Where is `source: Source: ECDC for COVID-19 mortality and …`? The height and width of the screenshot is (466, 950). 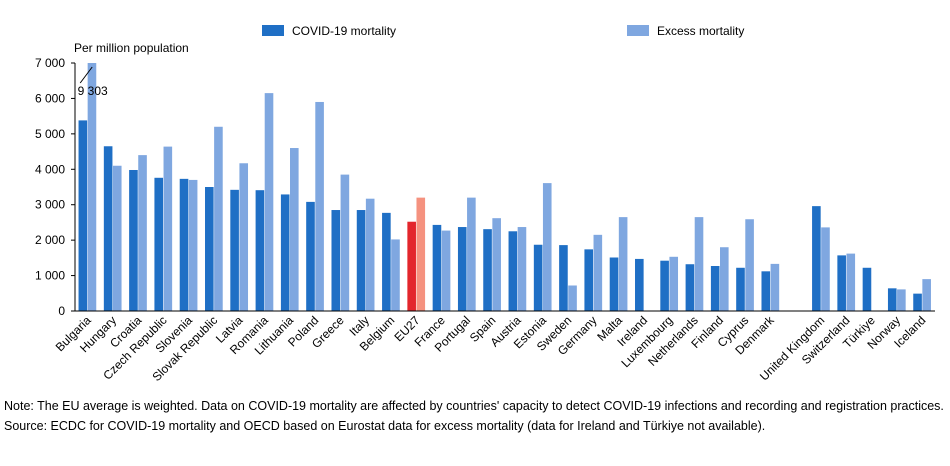 source: Source: ECDC for COVID-19 mortality and … is located at coordinates (385, 426).